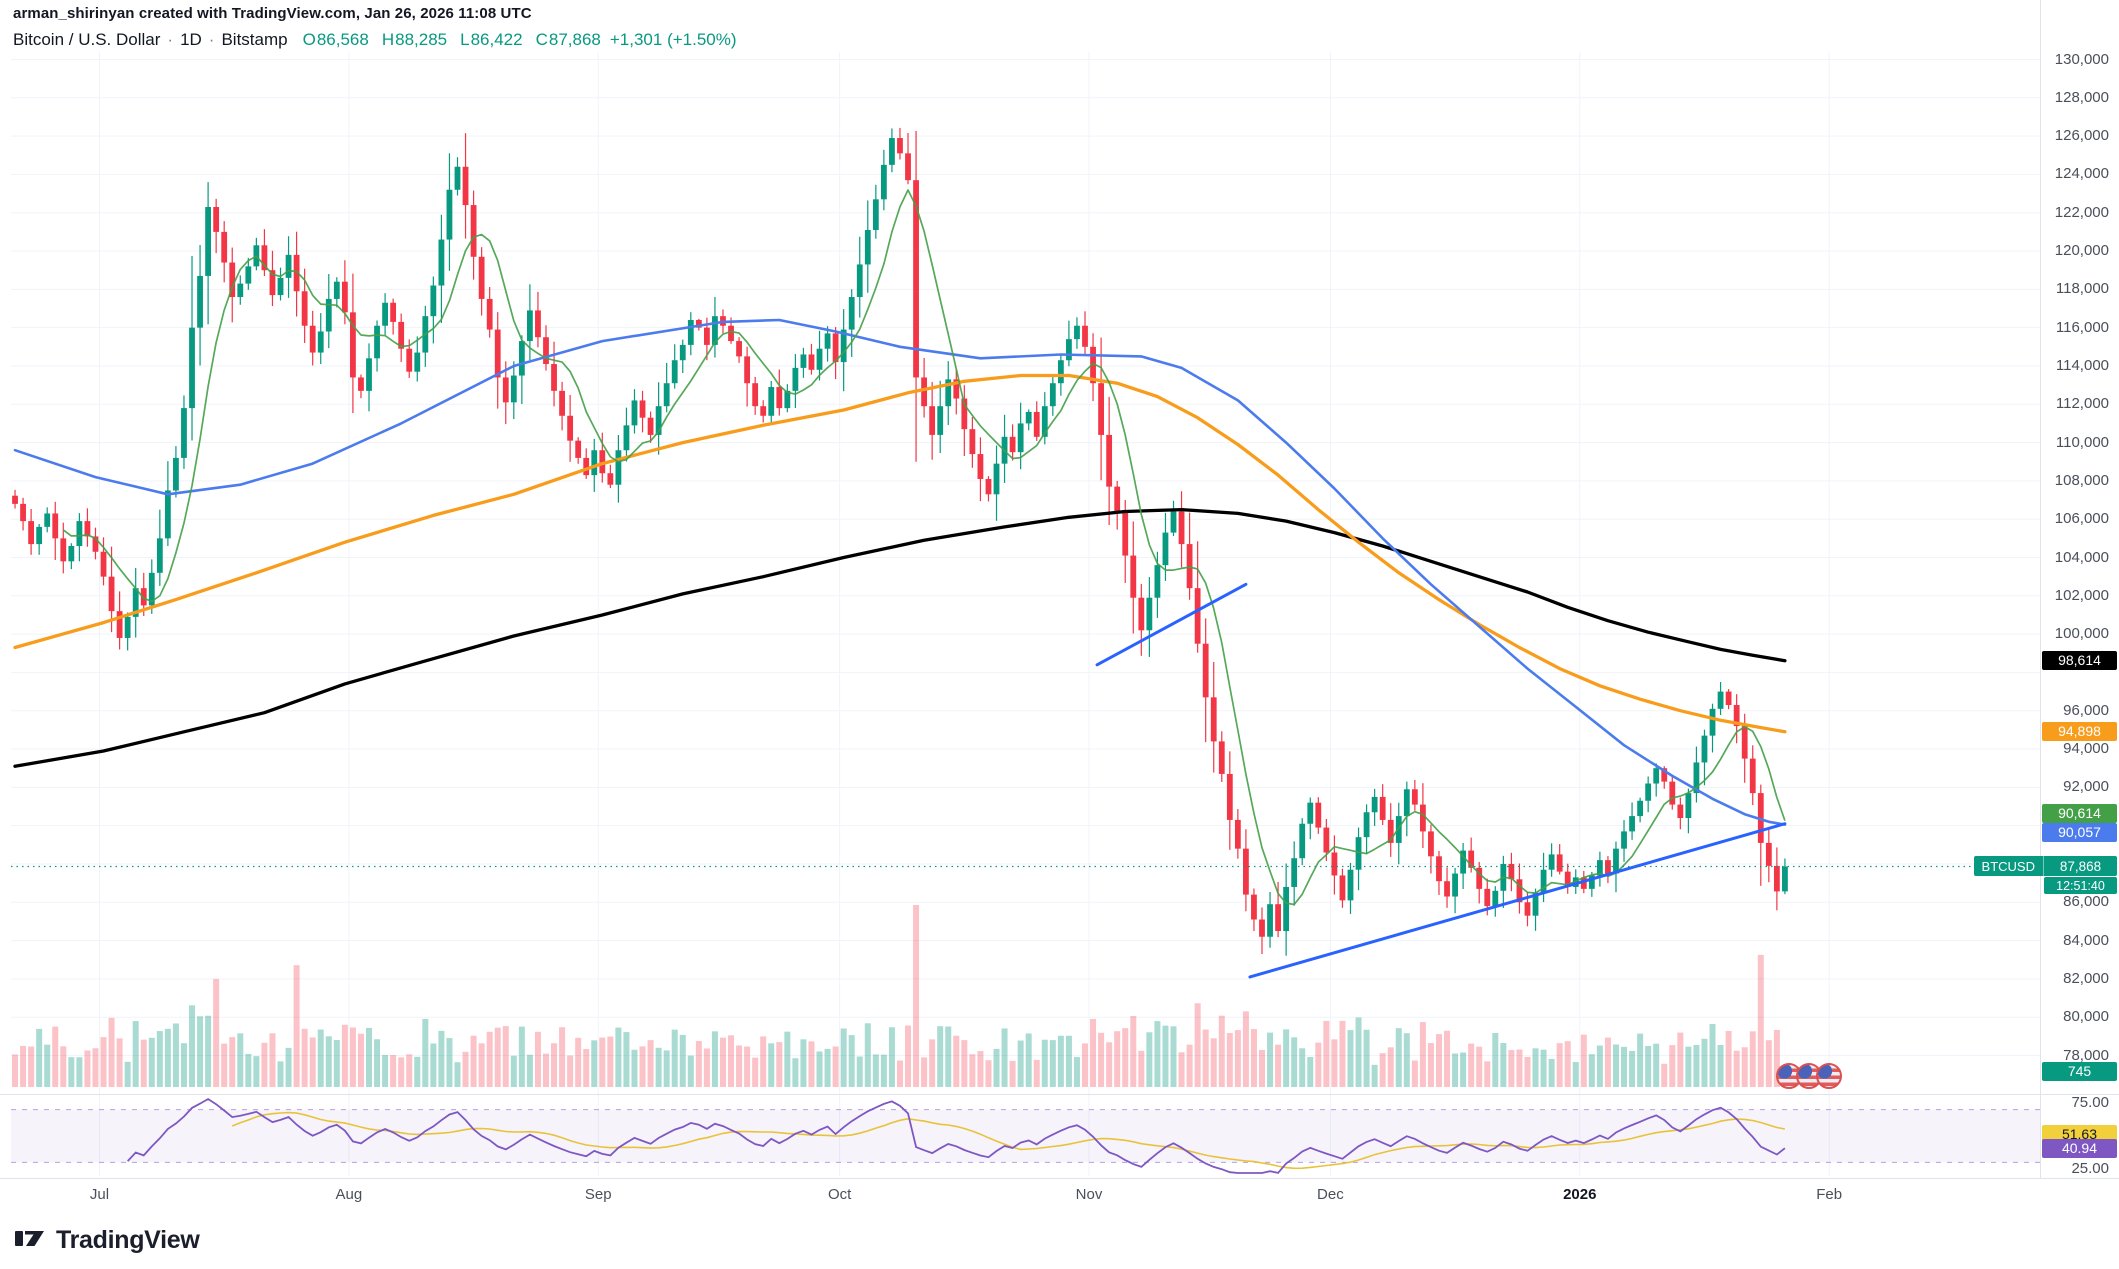  What do you see at coordinates (2080, 886) in the screenshot?
I see `bar-close-countdown: 12:51:40` at bounding box center [2080, 886].